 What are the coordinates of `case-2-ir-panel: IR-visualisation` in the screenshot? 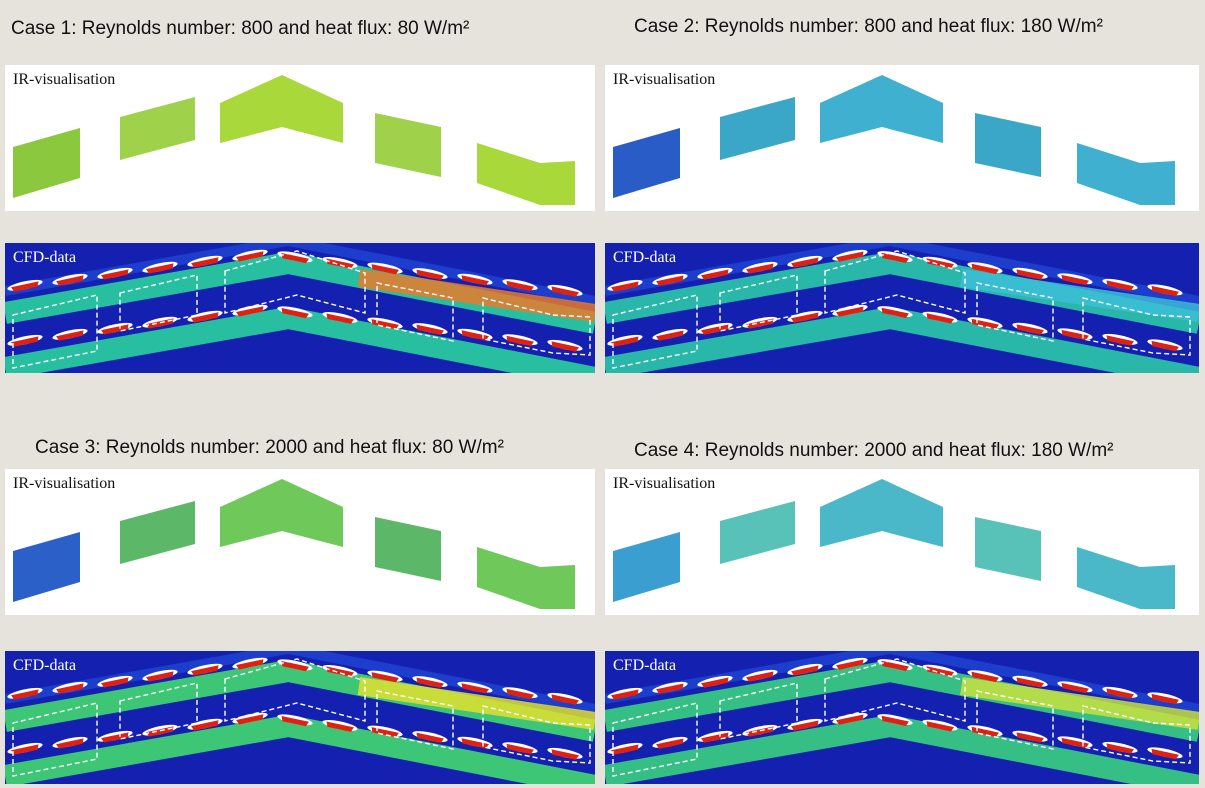 It's located at (902, 138).